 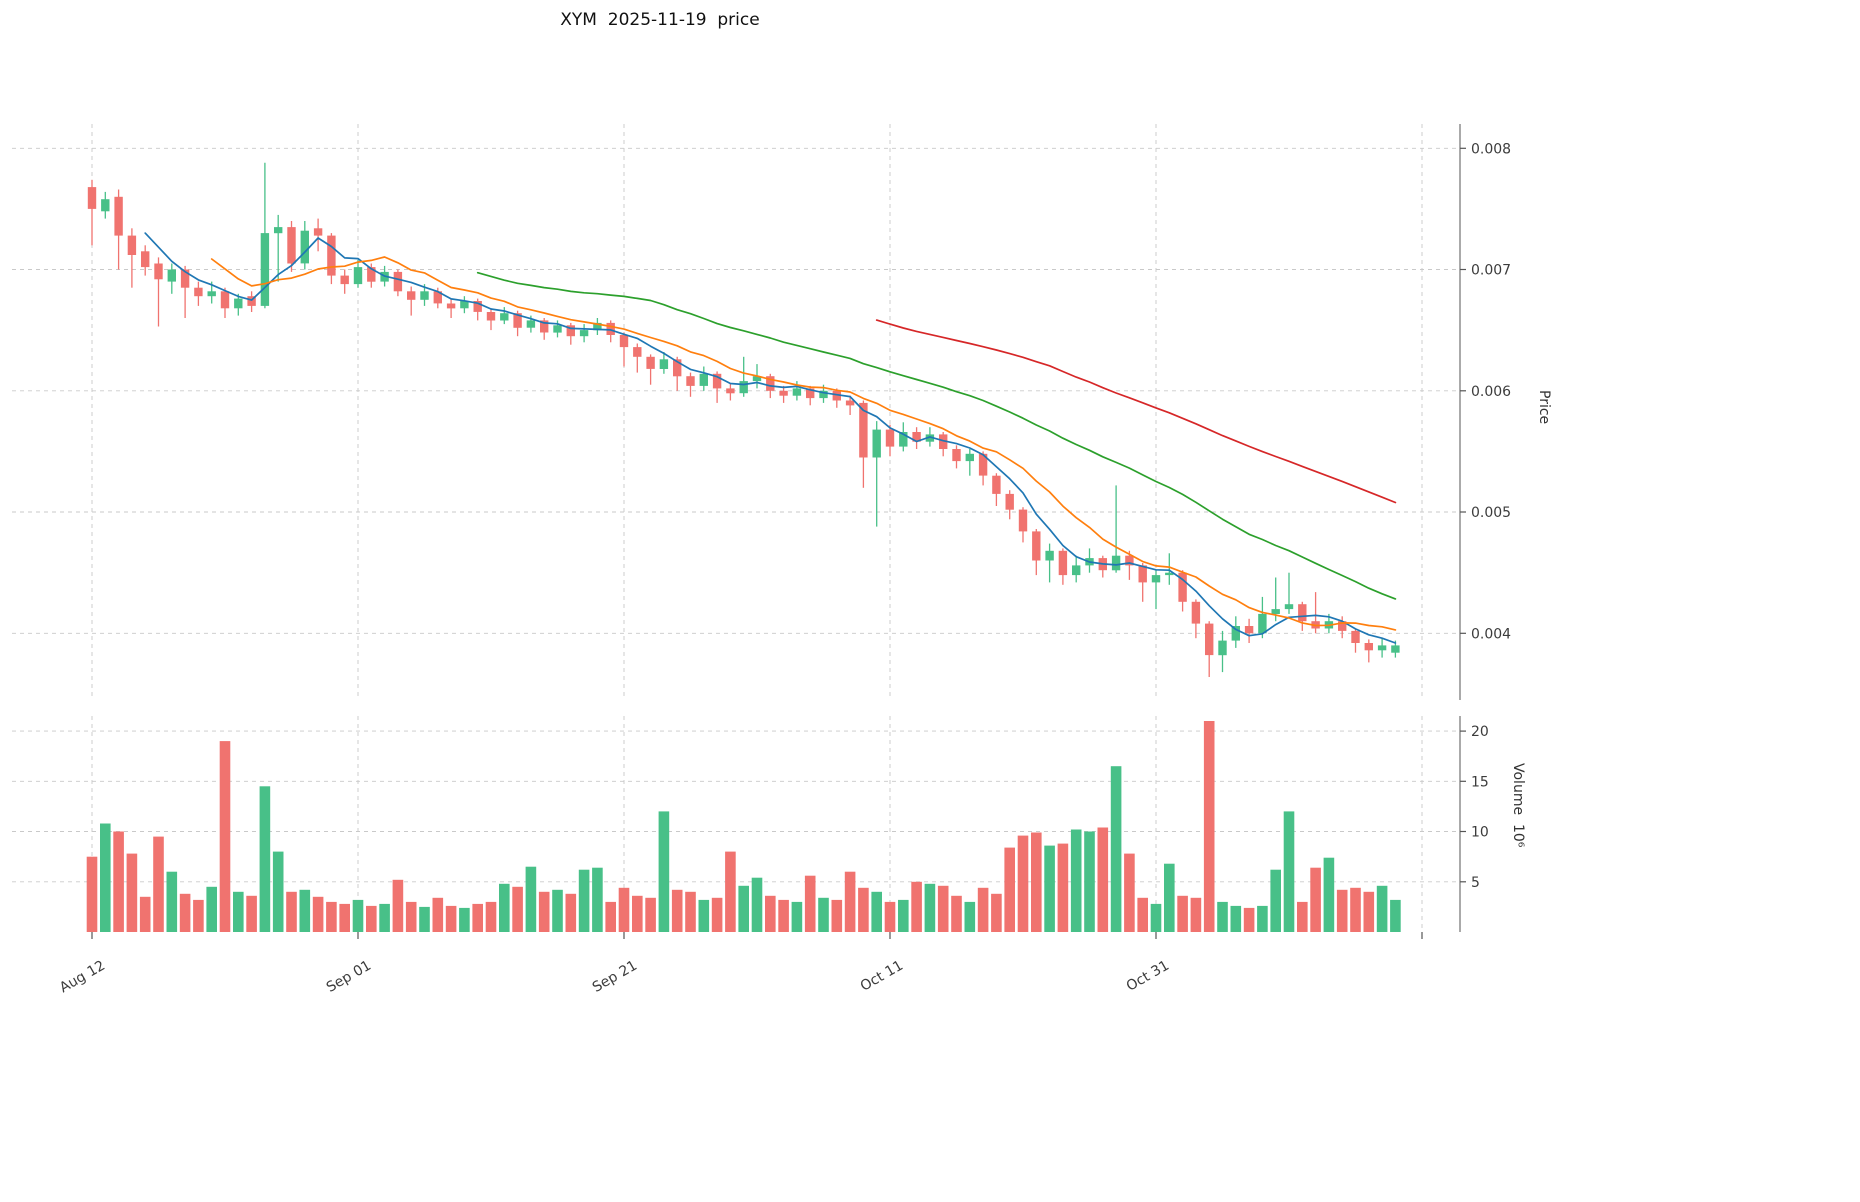 I want to click on volume-tick-label: 5, so click(x=1475, y=883).